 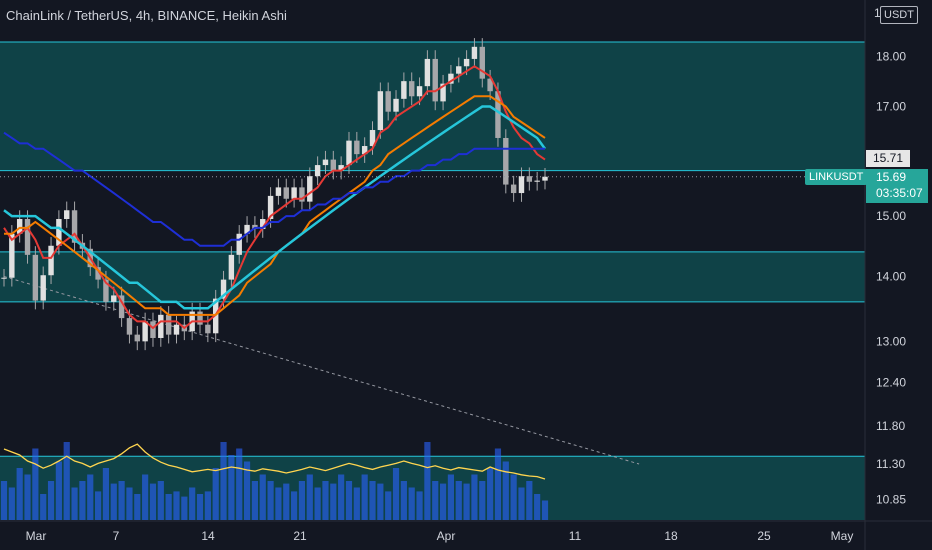 What do you see at coordinates (891, 341) in the screenshot?
I see `y-tick-label: 13.00` at bounding box center [891, 341].